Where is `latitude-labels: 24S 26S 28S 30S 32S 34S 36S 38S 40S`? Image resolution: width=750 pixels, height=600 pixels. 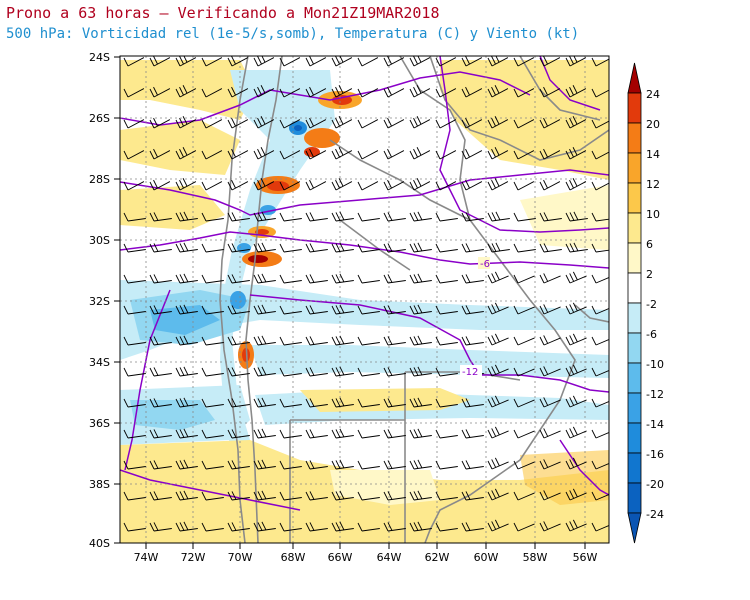
latitude-labels: 24S 26S 28S 30S 32S 34S 36S 38S 40S is located at coordinates (99, 300).